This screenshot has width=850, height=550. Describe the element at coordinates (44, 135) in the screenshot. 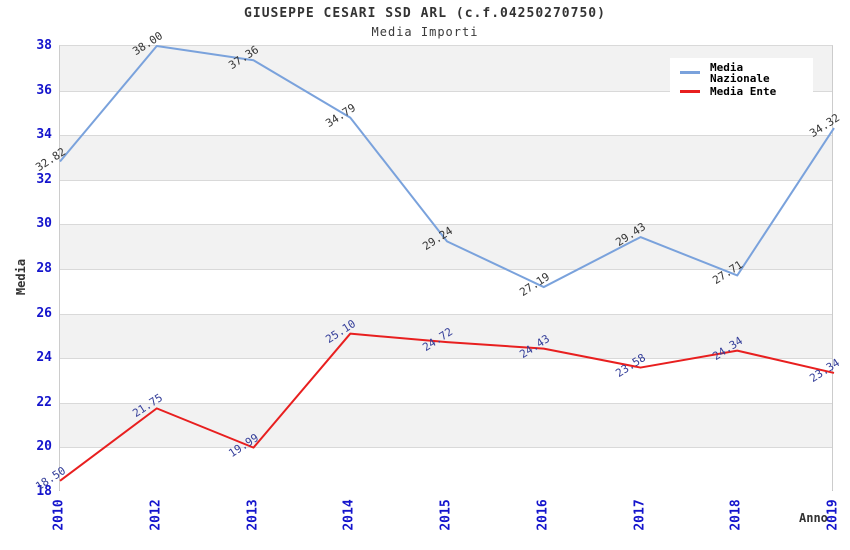

I see `y-tick-label: 34` at that location.